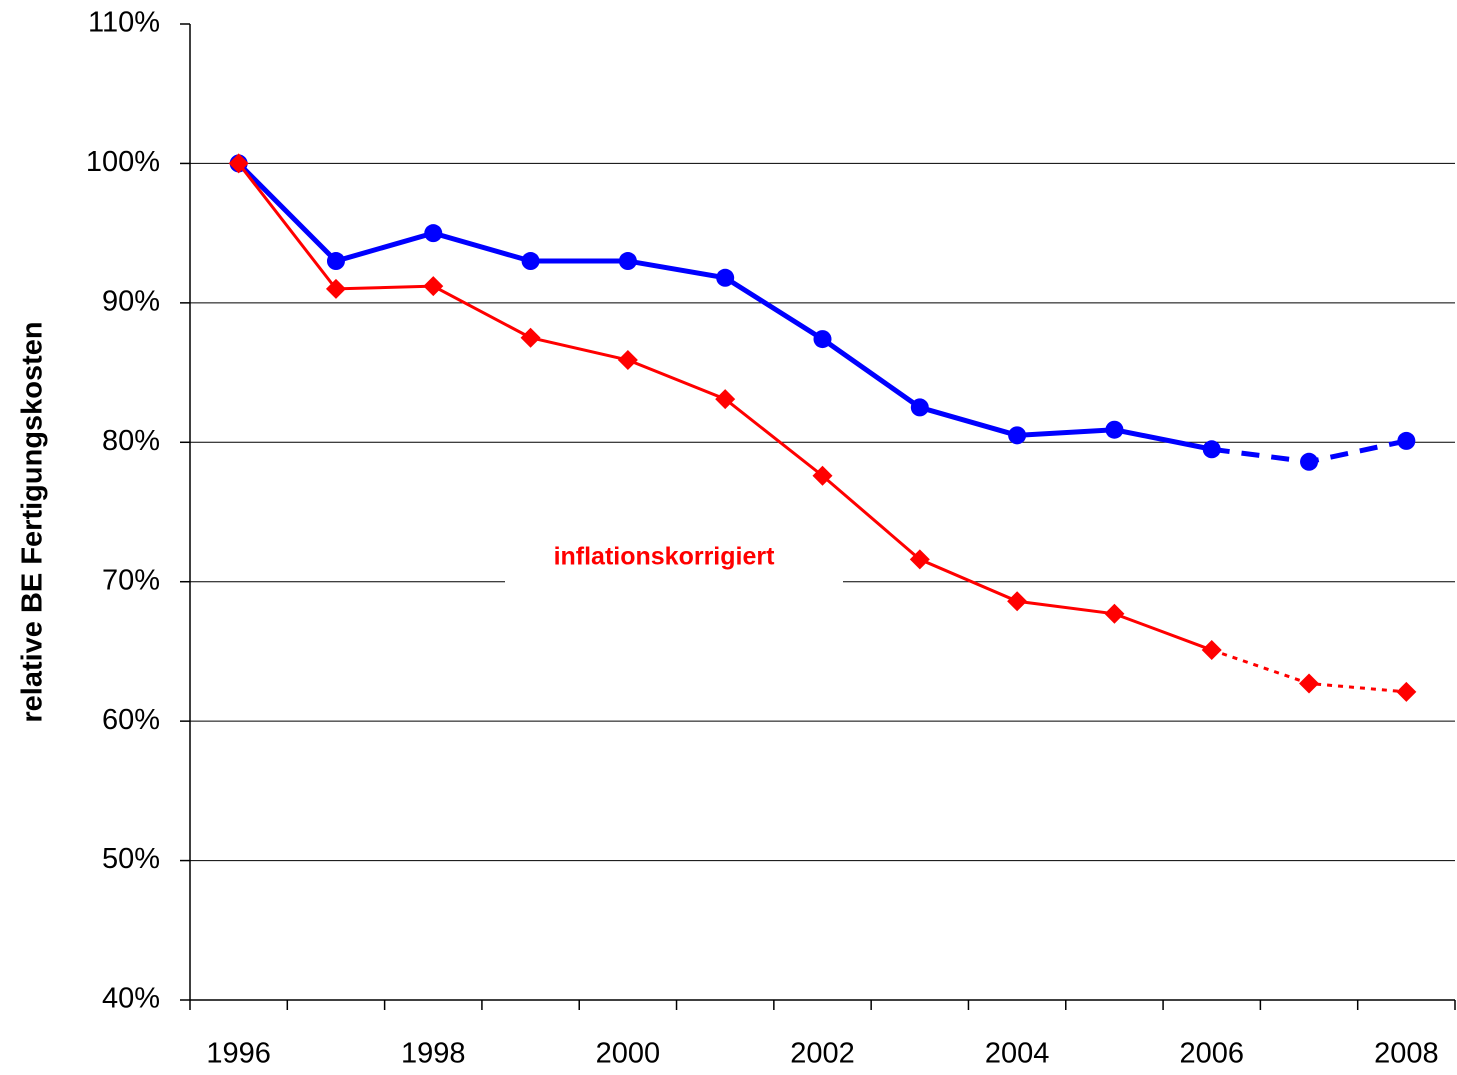 Image resolution: width=1457 pixels, height=1075 pixels. Describe the element at coordinates (131, 999) in the screenshot. I see `y-tick-label: 40%` at that location.